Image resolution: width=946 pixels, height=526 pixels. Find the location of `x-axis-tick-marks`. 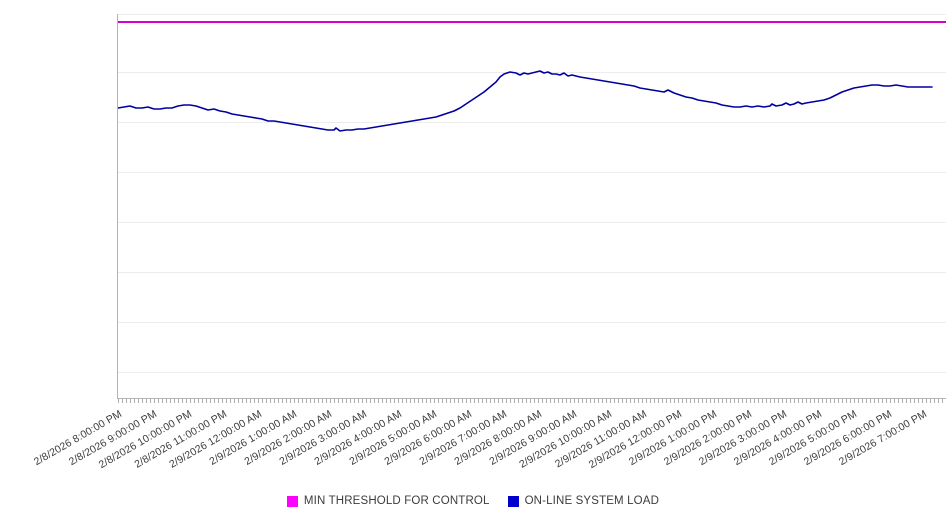

x-axis-tick-marks is located at coordinates (530, 401).